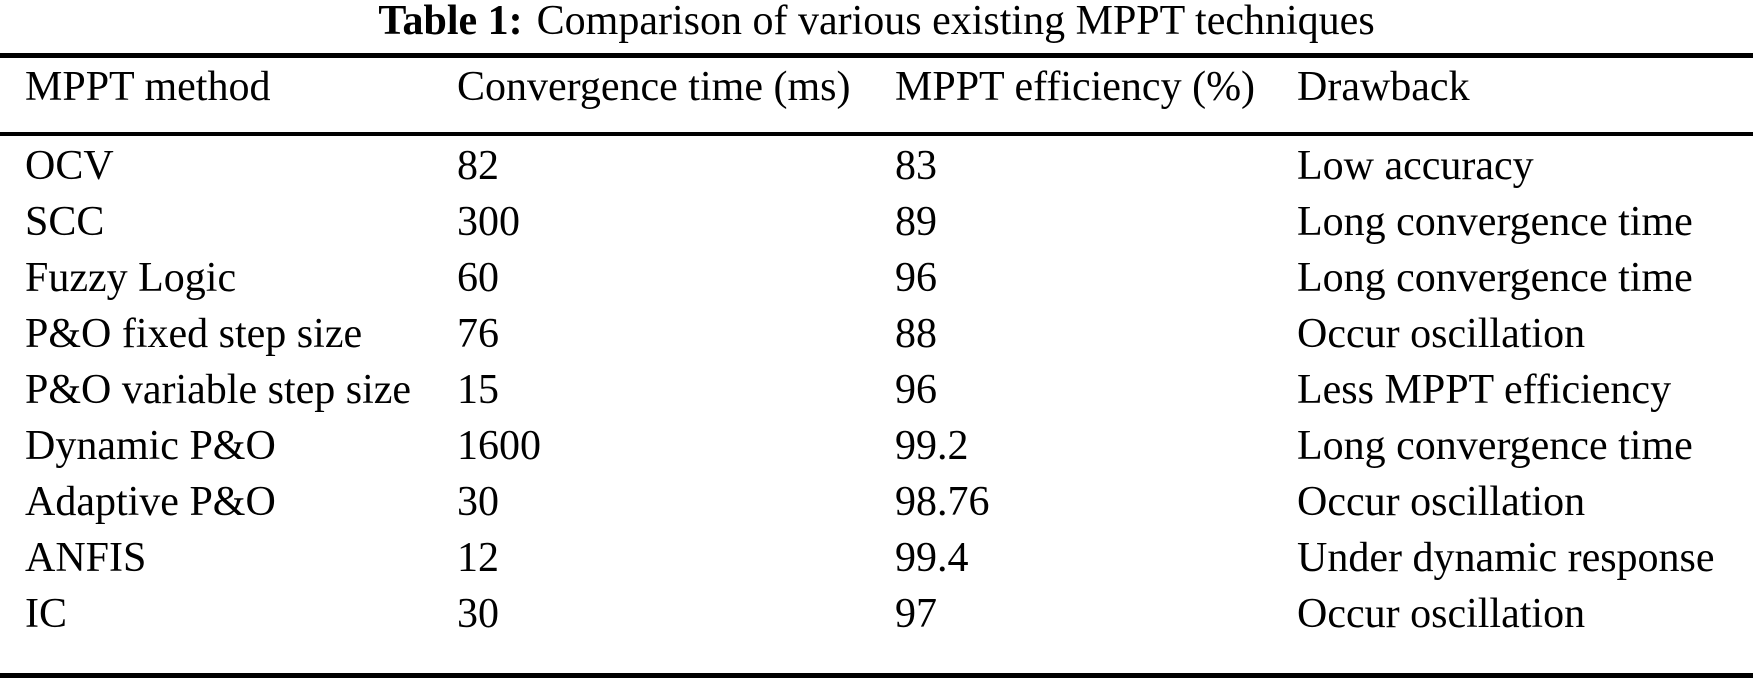  Describe the element at coordinates (150, 446) in the screenshot. I see `cell-method: Dynamic P&O` at that location.